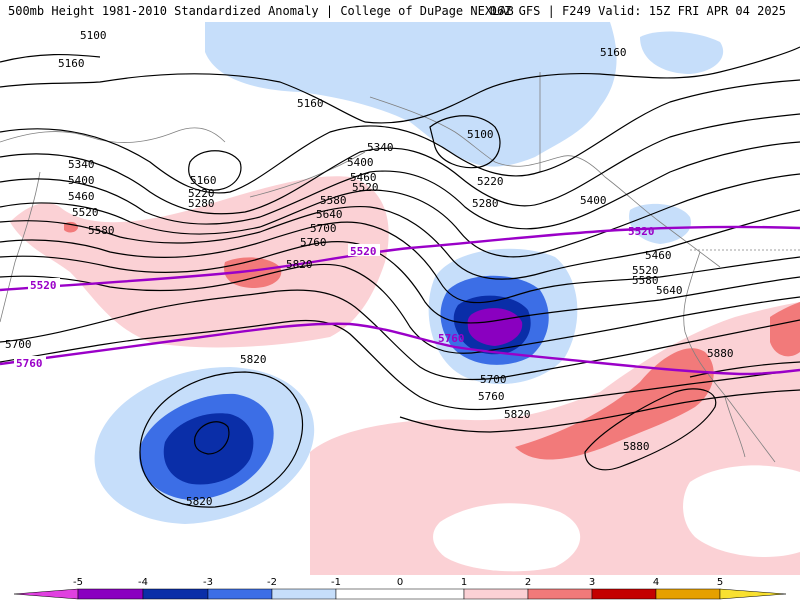  What do you see at coordinates (582, 85) in the screenshot?
I see `contour-5160-alaska` at bounding box center [582, 85].